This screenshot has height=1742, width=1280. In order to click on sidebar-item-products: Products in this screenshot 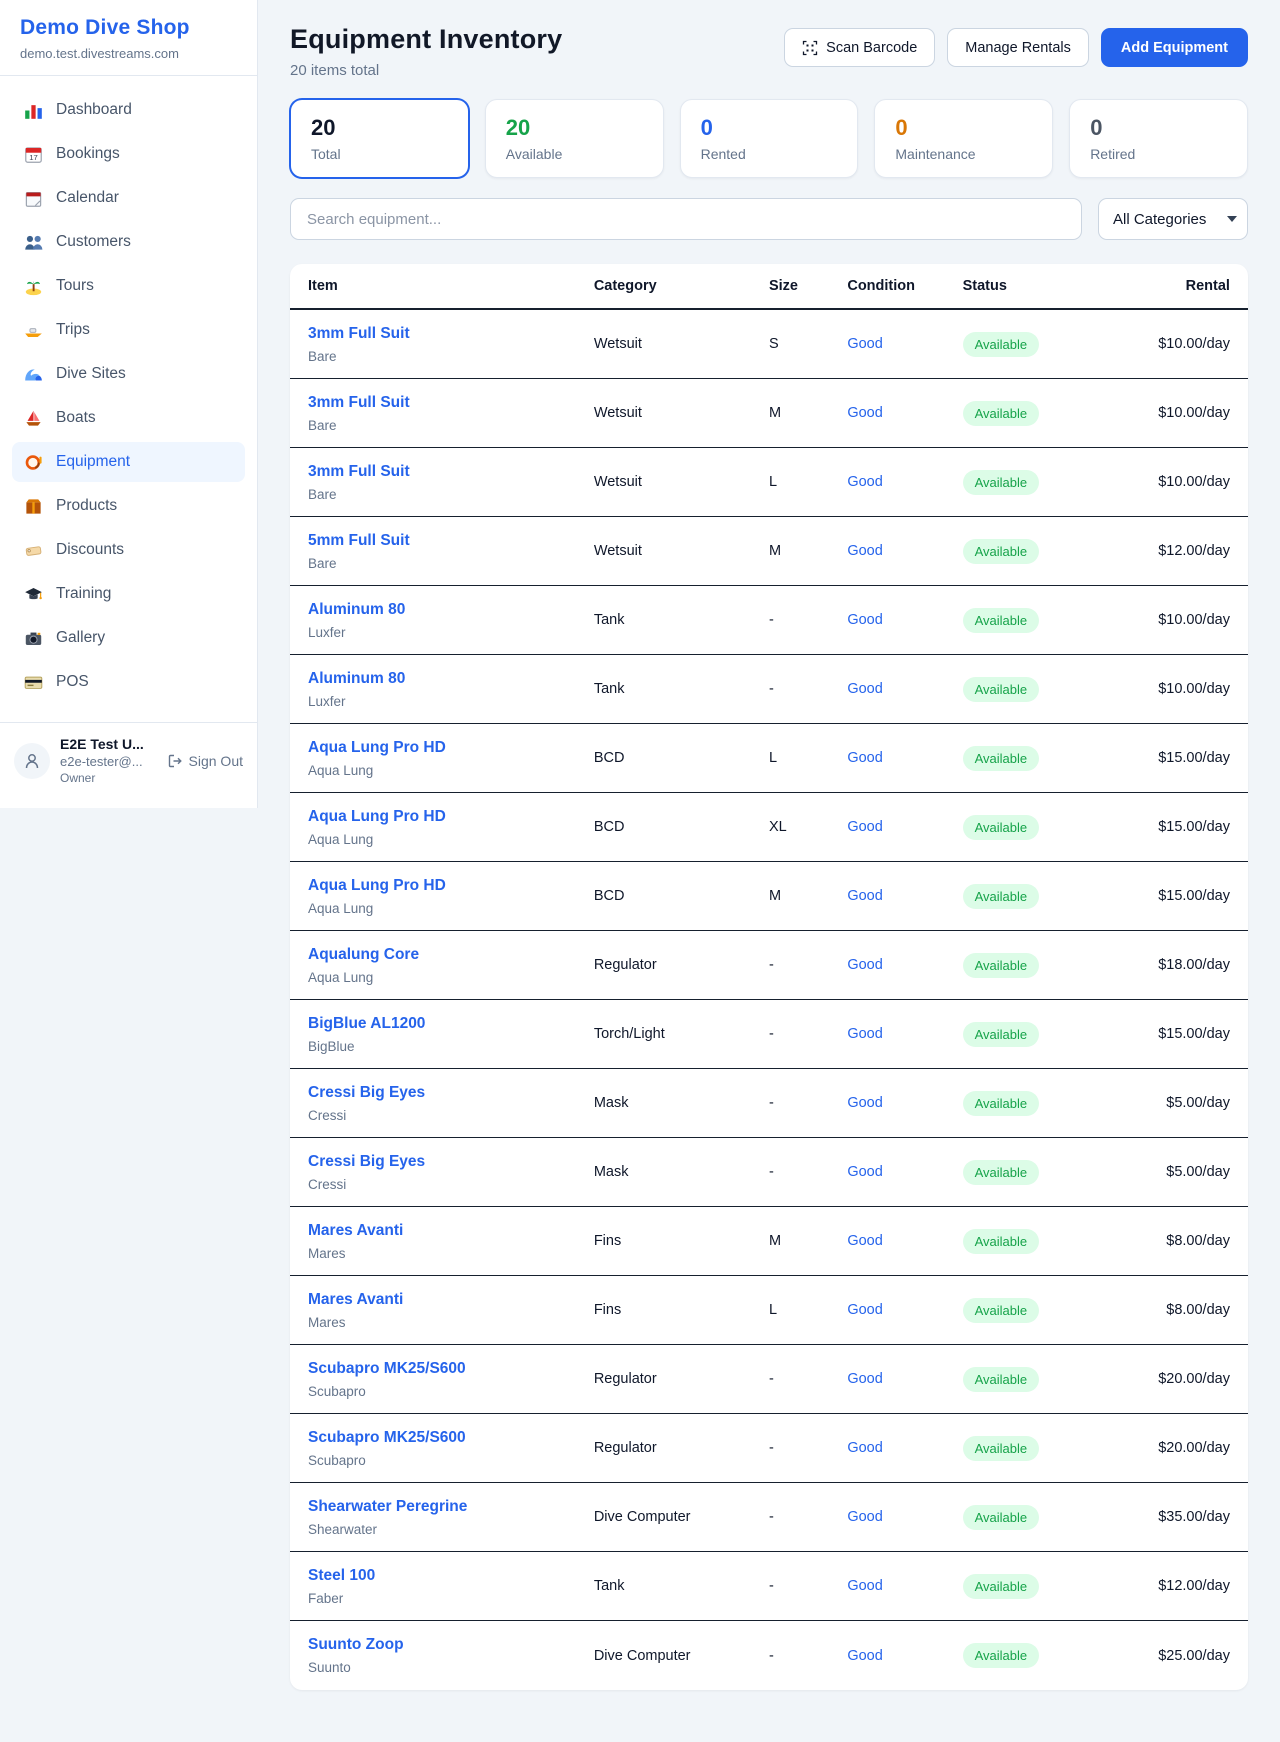, I will do `click(128, 506)`.